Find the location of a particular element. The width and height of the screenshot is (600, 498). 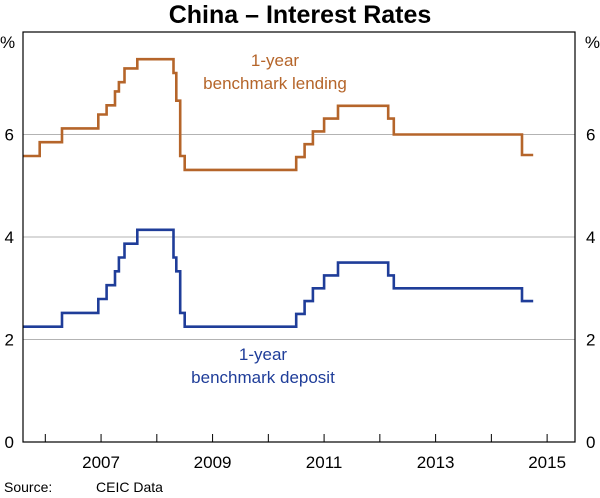

y-tick-label-left-0: 0 is located at coordinates (9, 442).